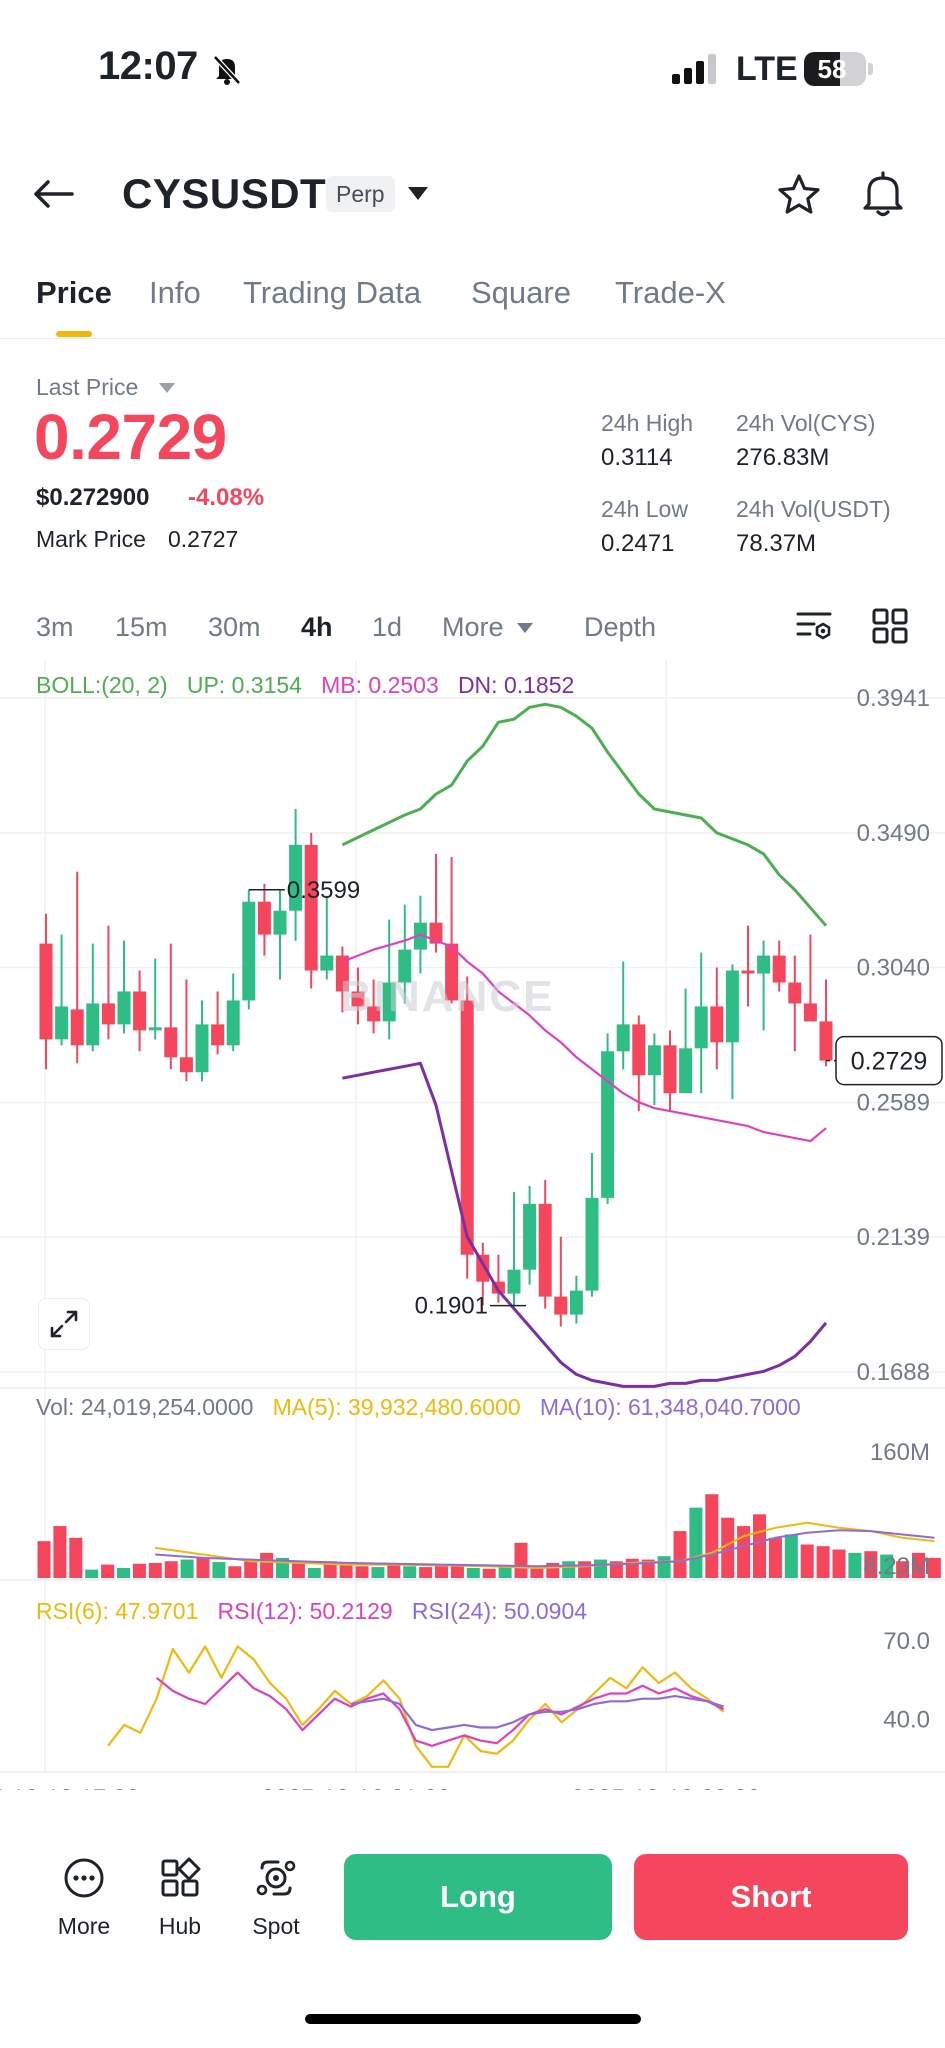 This screenshot has height=2048, width=945. Describe the element at coordinates (276, 1898) in the screenshot. I see `nav-spot: Spot` at that location.